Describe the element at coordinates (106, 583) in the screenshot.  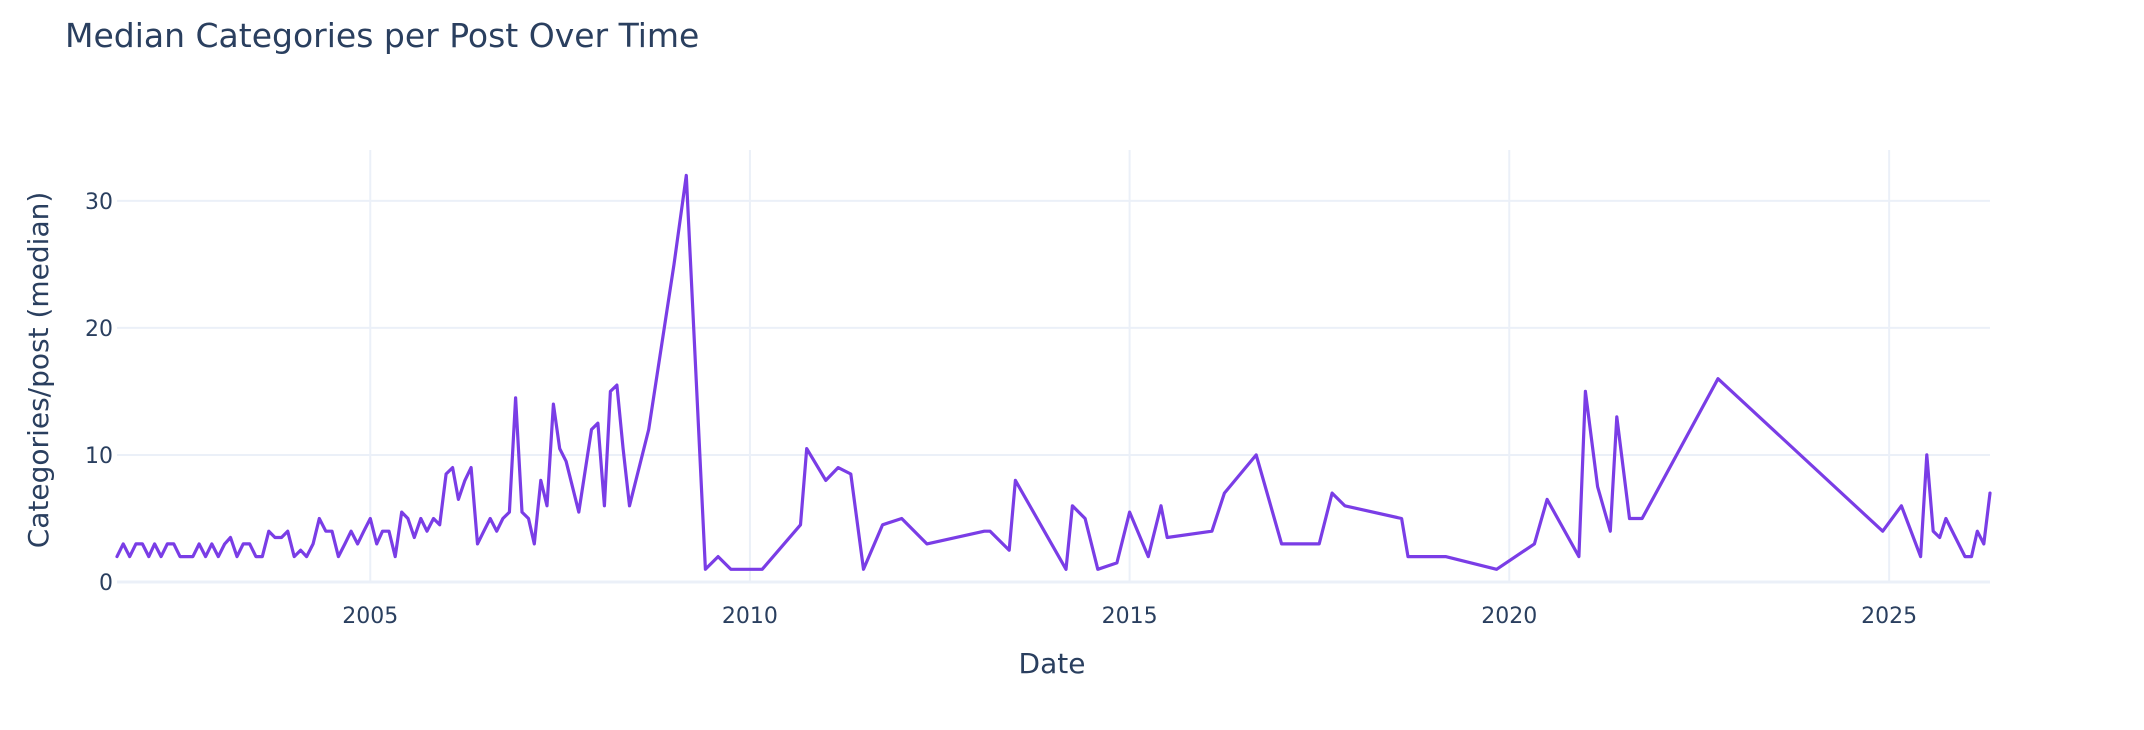
I see `y-tick-label: 0` at that location.